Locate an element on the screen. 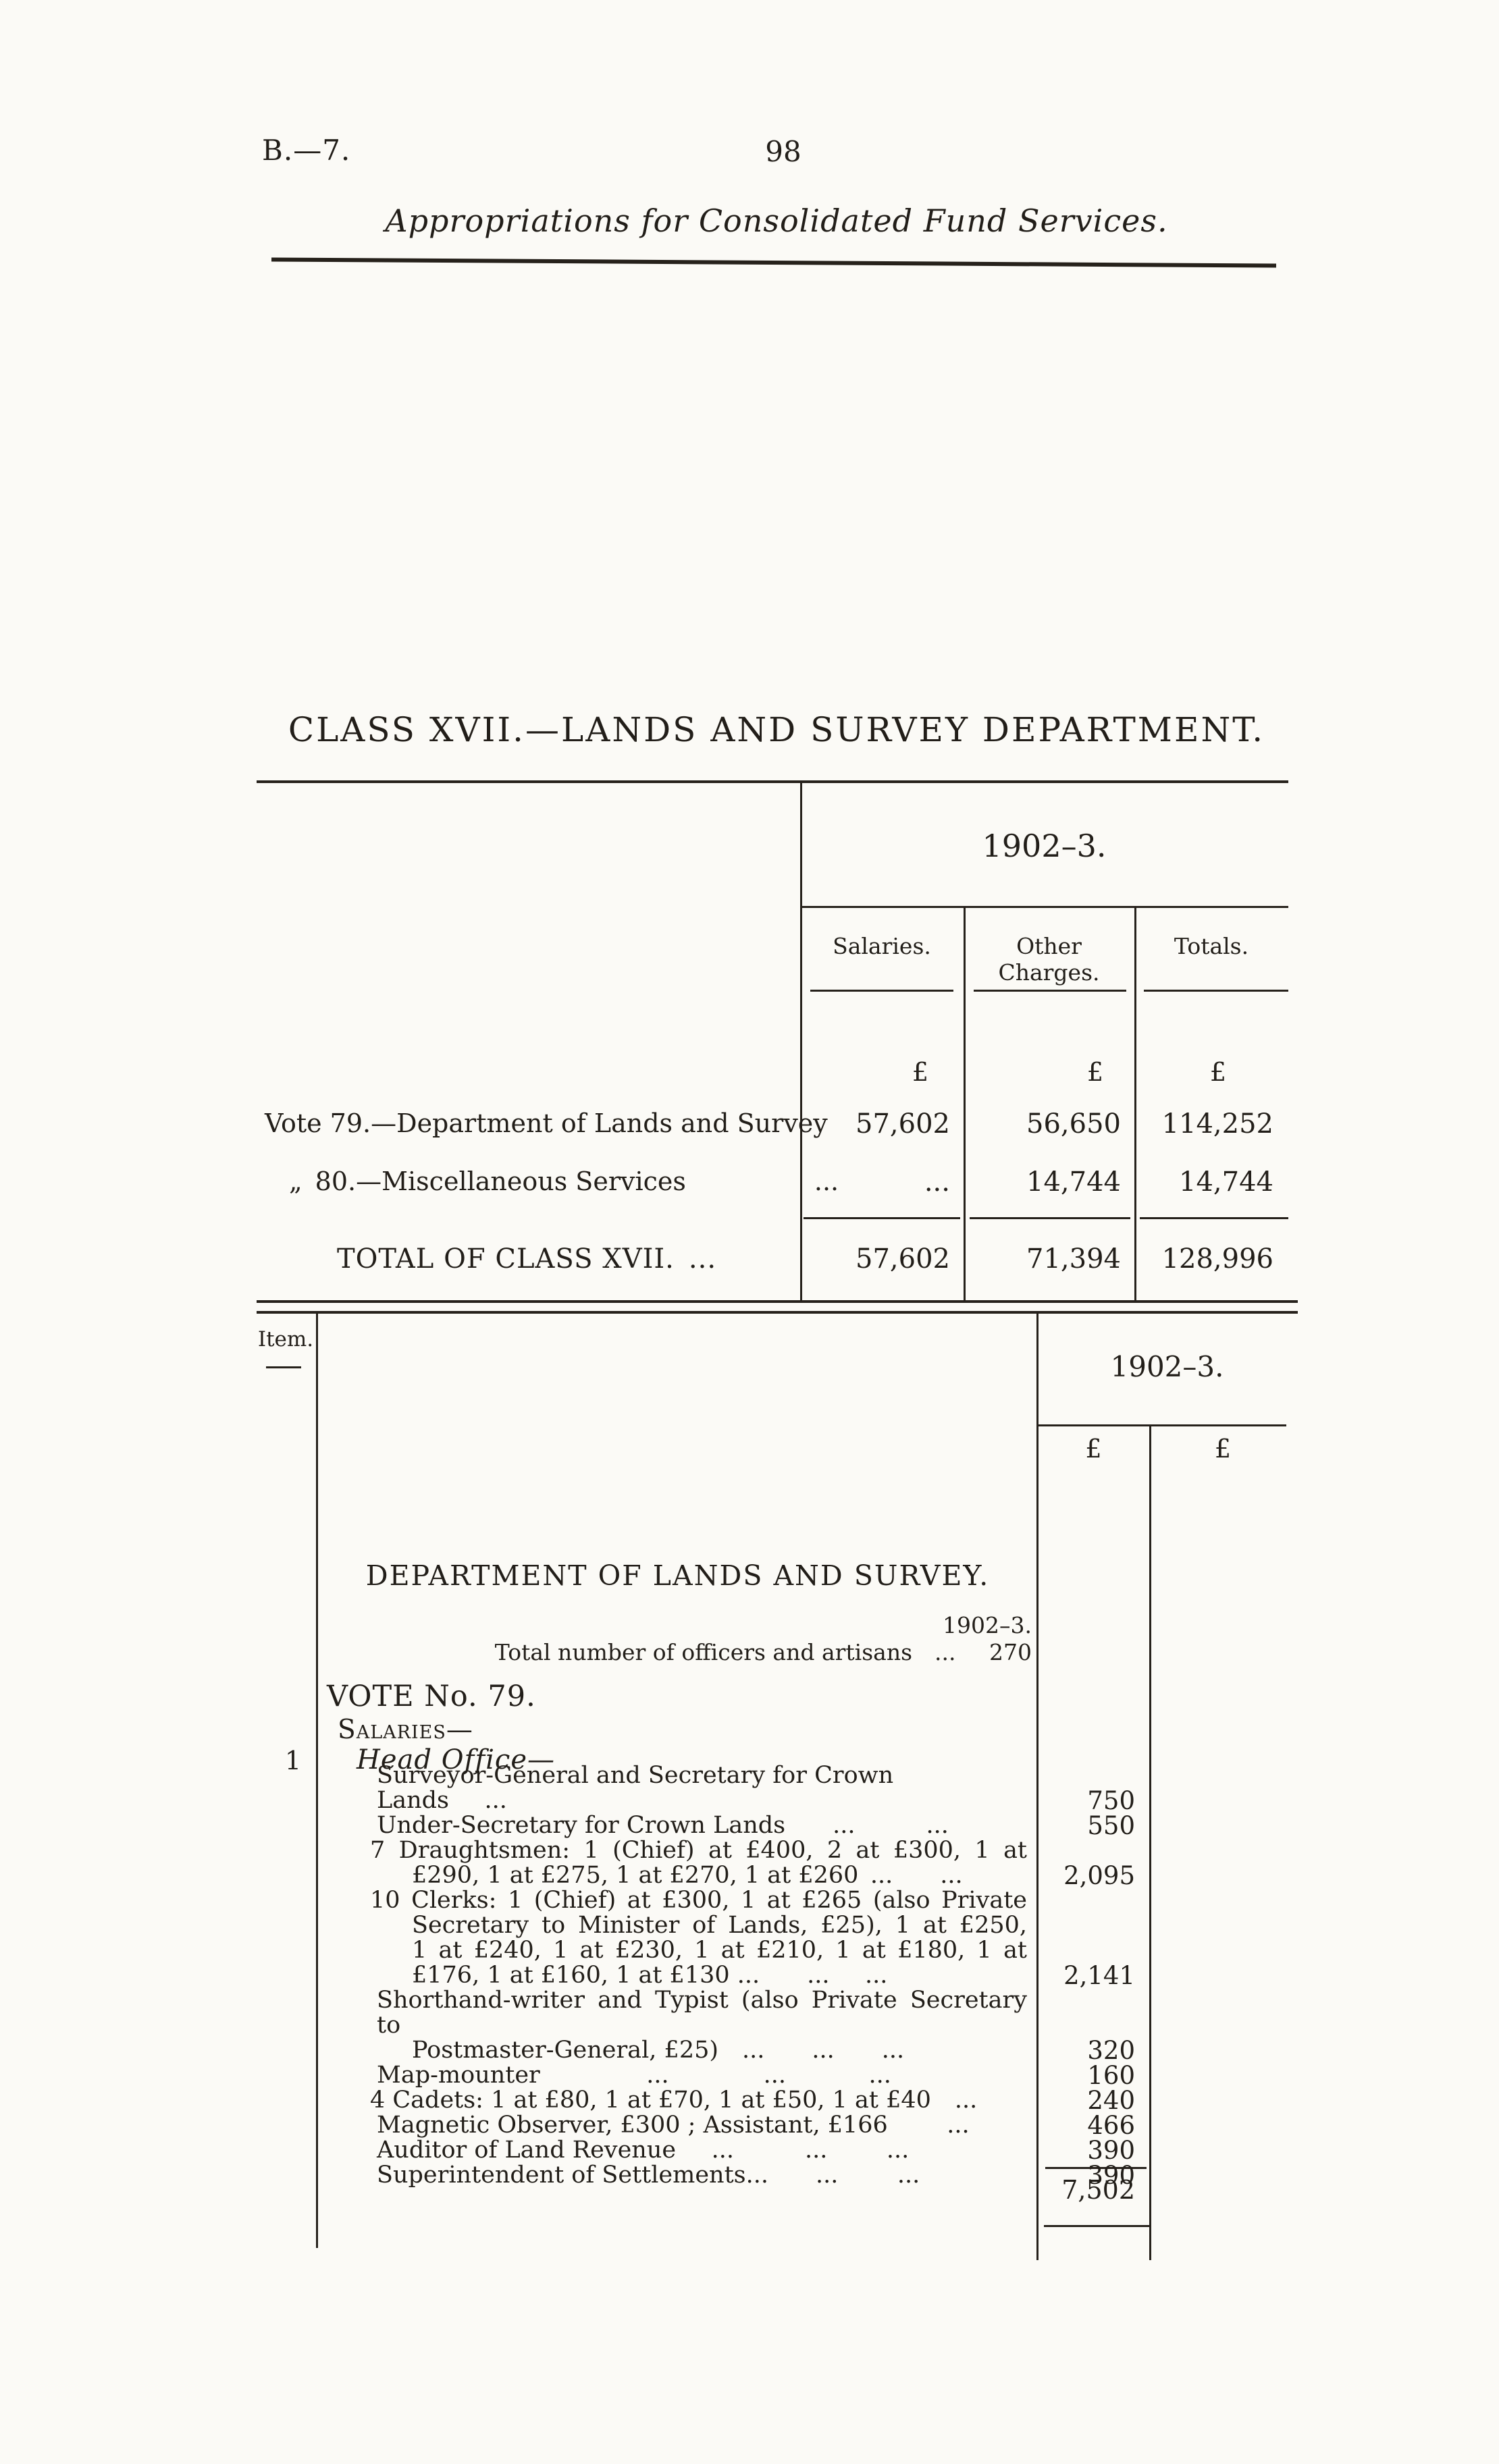 This screenshot has height=2464, width=1499. description-amount-separator is located at coordinates (1037, 1787).